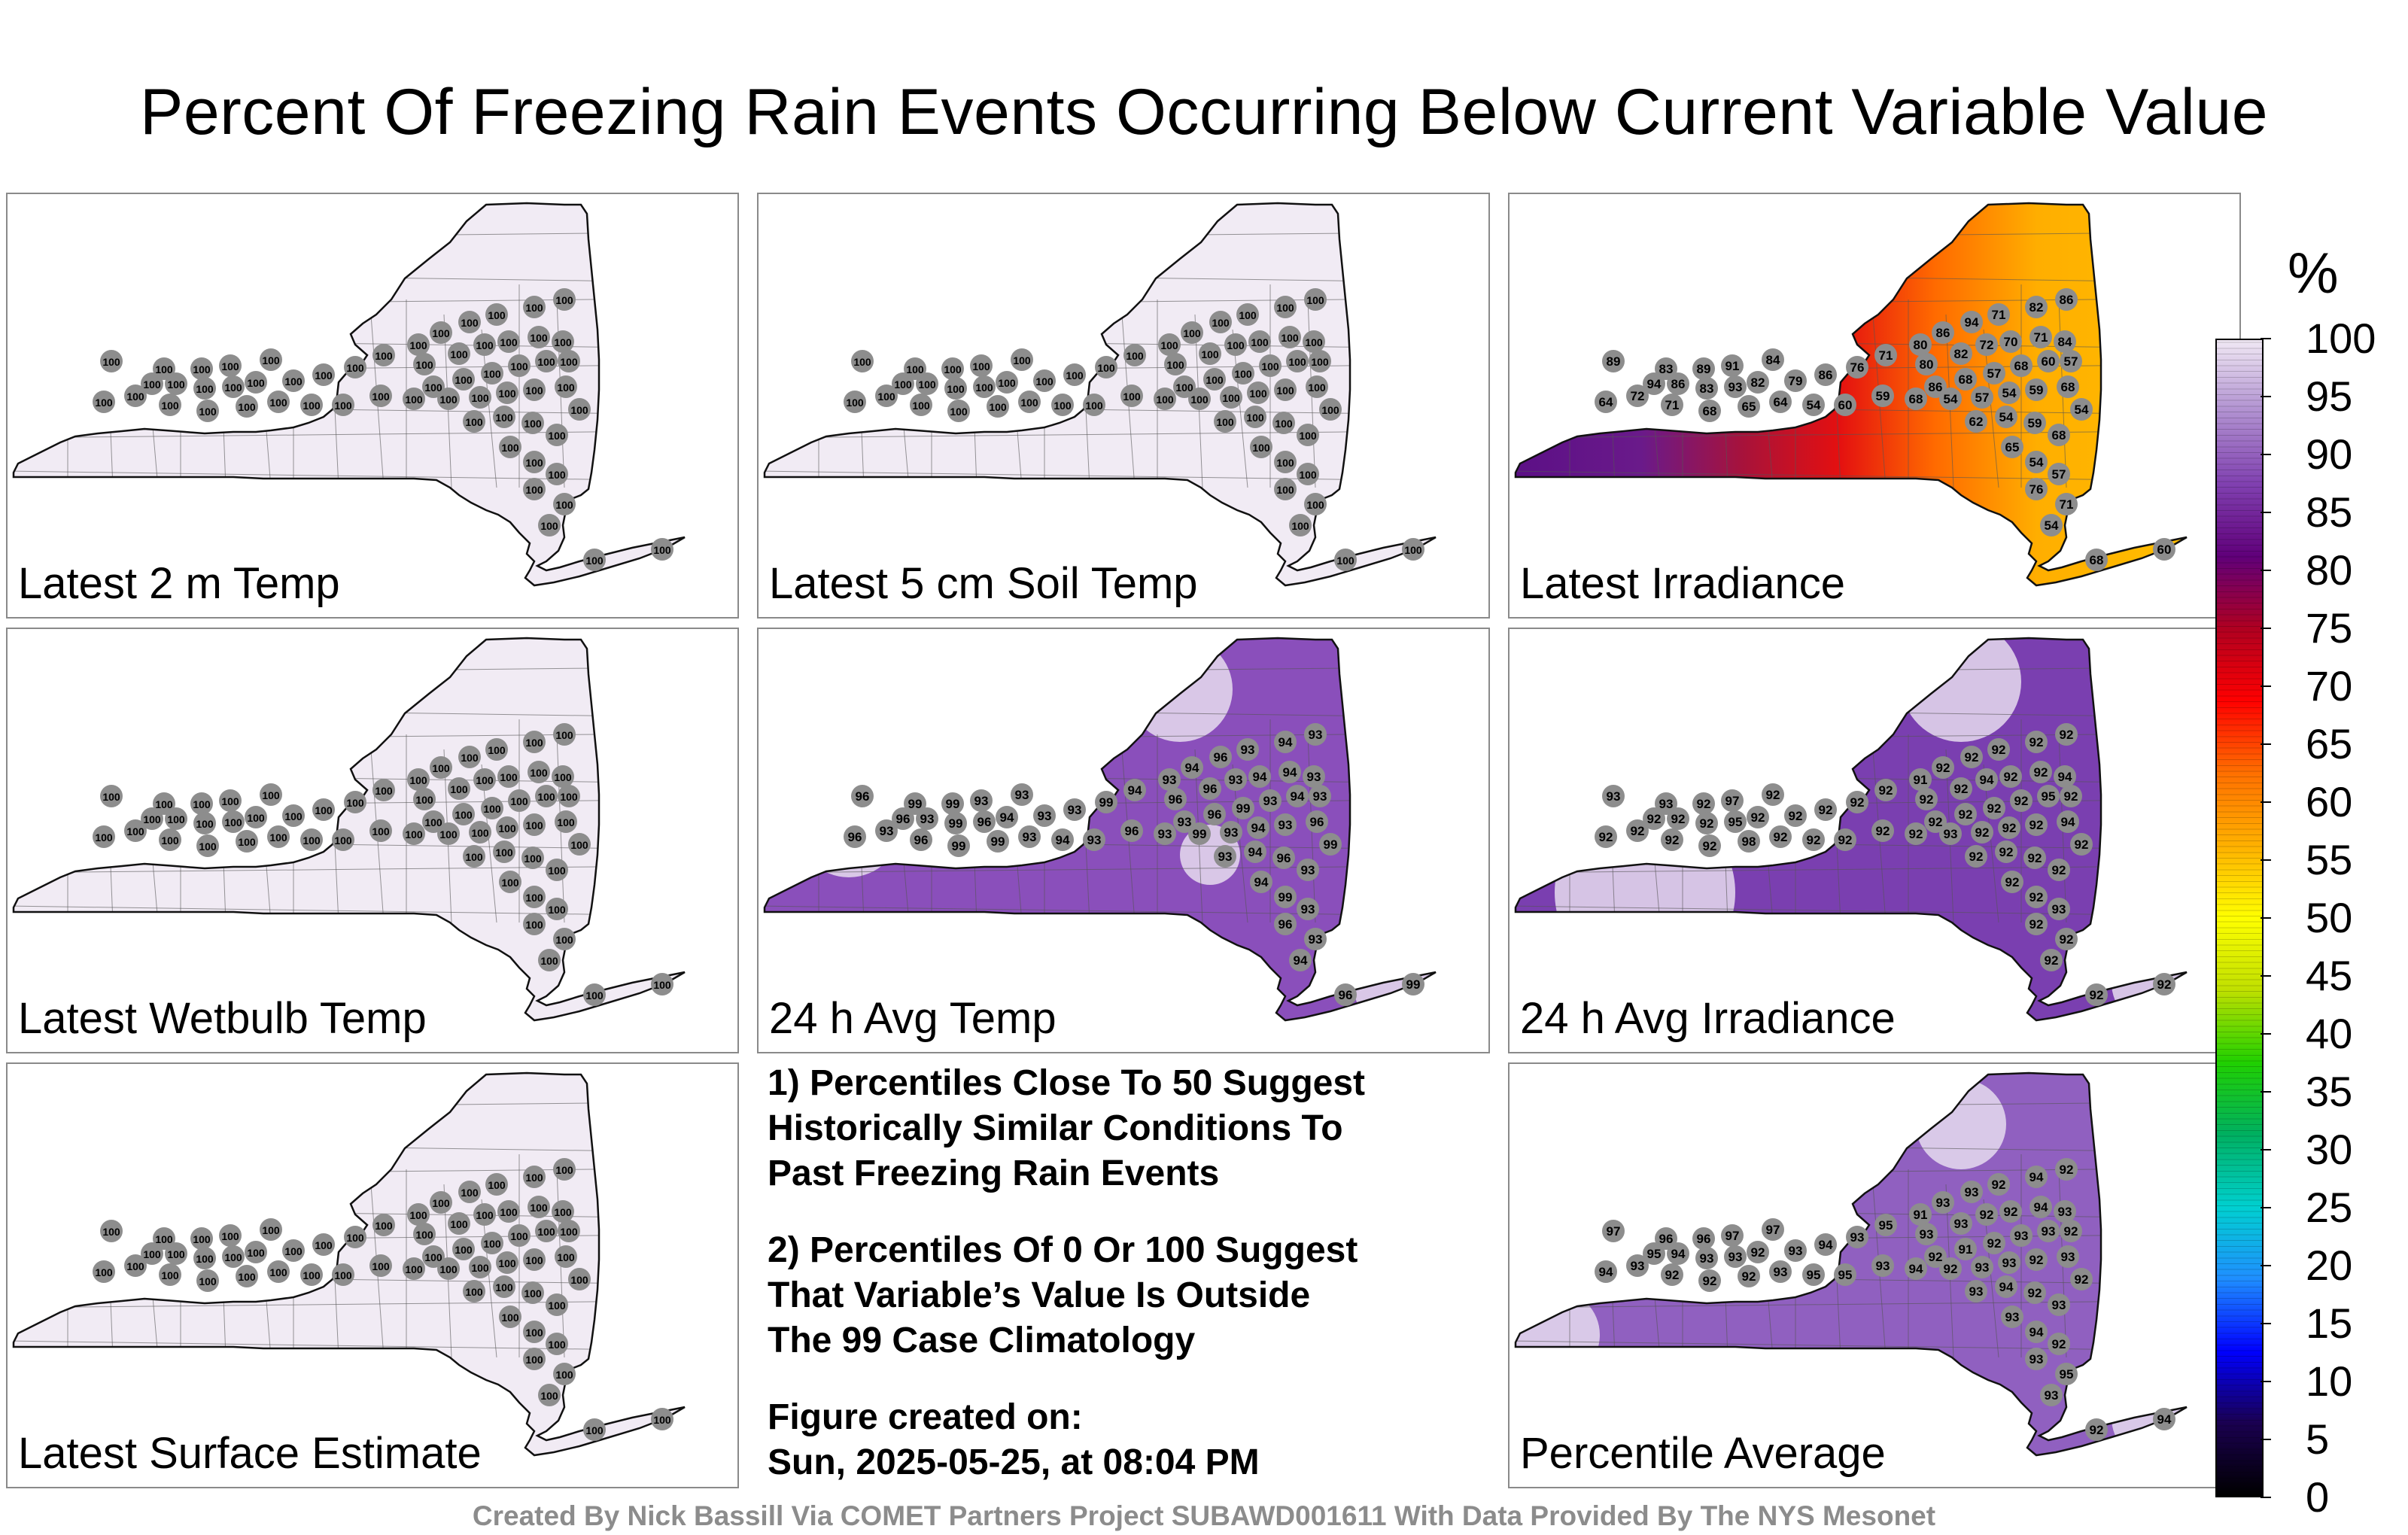 This screenshot has width=2408, height=1535. I want to click on station-marker: 95, so click(1845, 1274).